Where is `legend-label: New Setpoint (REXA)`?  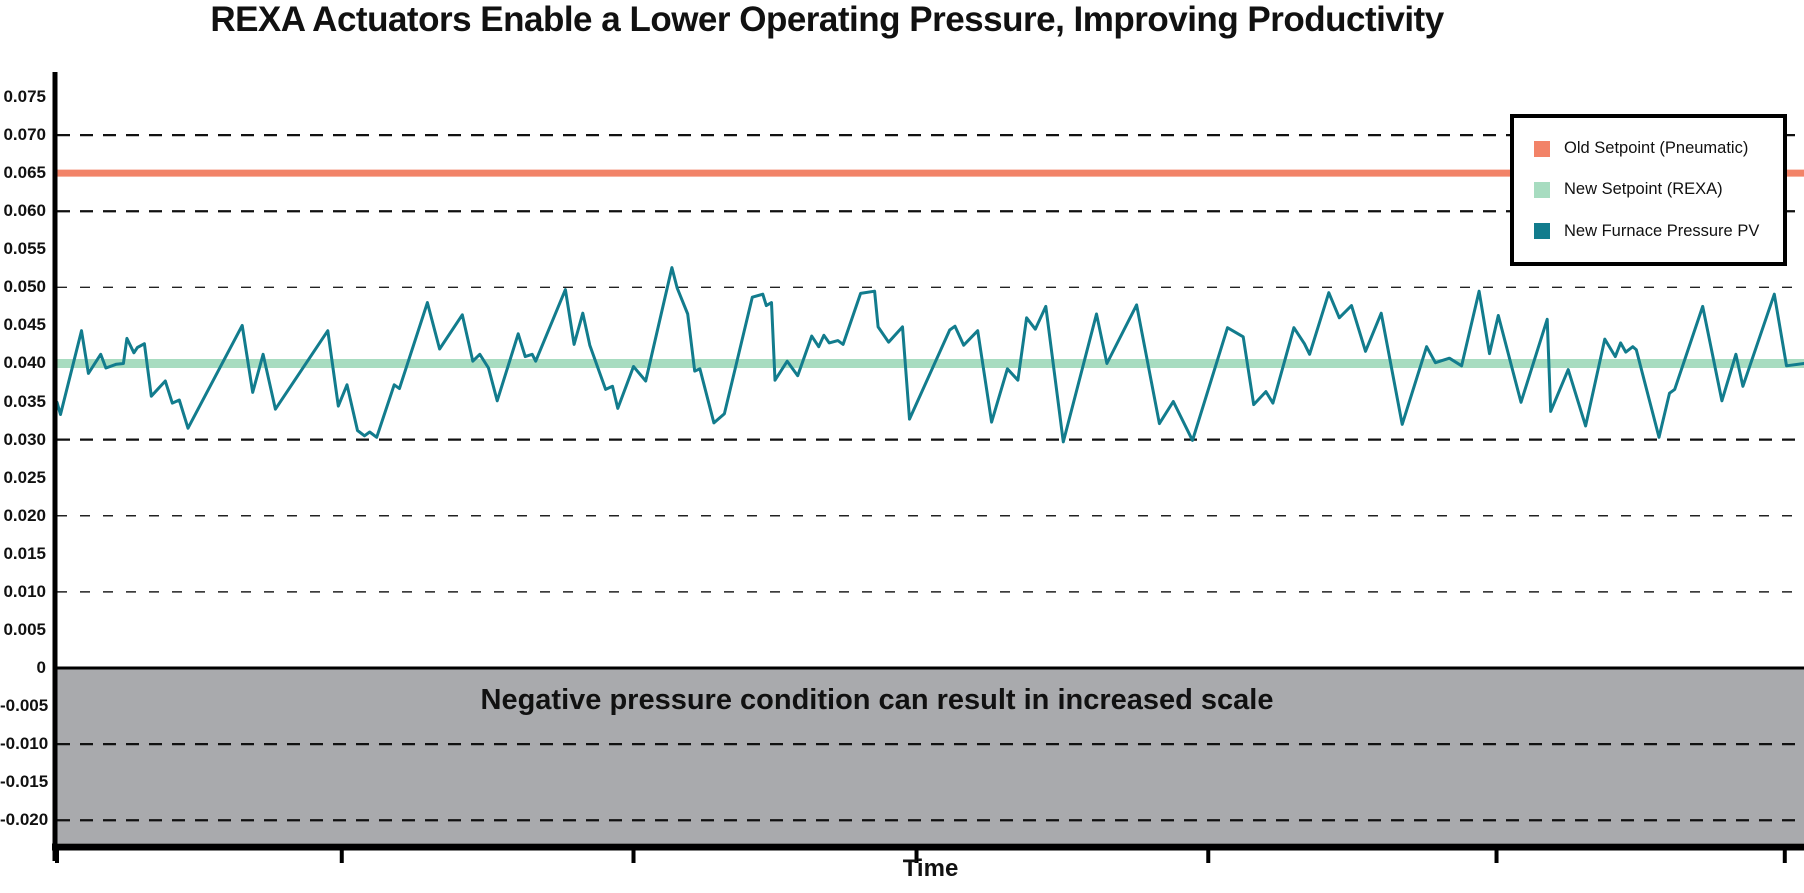
legend-label: New Setpoint (REXA) is located at coordinates (1643, 189).